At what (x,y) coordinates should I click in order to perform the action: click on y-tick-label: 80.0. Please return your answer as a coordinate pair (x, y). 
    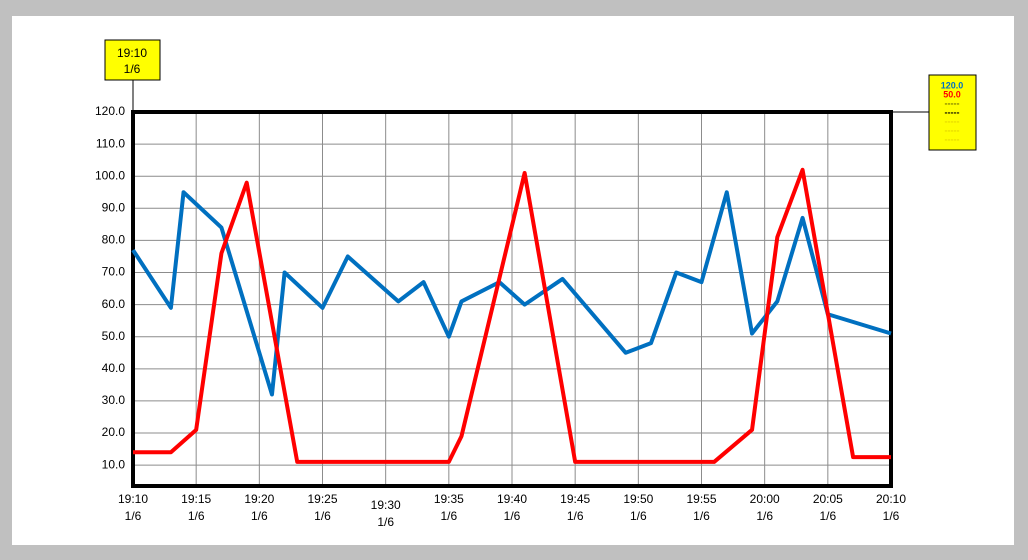
    Looking at the image, I should click on (114, 240).